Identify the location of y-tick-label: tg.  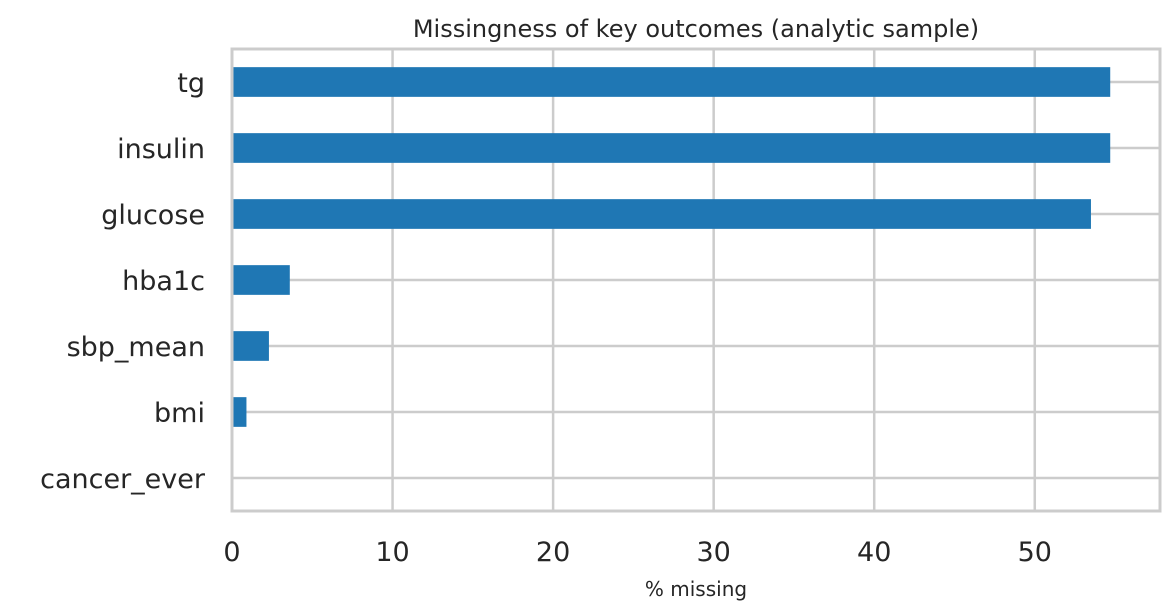
(191, 83).